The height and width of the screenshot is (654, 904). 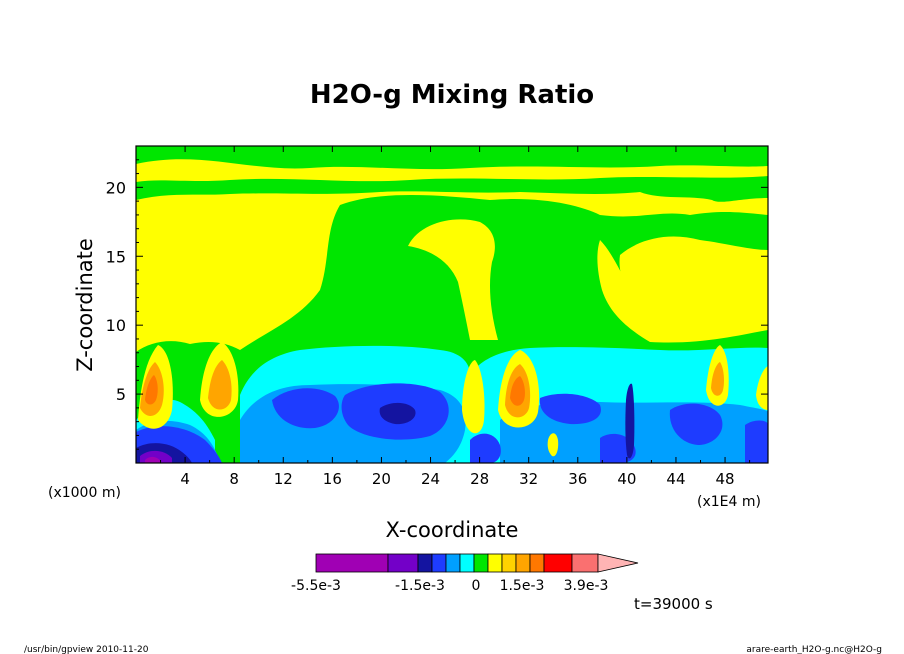 What do you see at coordinates (586, 586) in the screenshot?
I see `colorbar-label: 3.9e-3` at bounding box center [586, 586].